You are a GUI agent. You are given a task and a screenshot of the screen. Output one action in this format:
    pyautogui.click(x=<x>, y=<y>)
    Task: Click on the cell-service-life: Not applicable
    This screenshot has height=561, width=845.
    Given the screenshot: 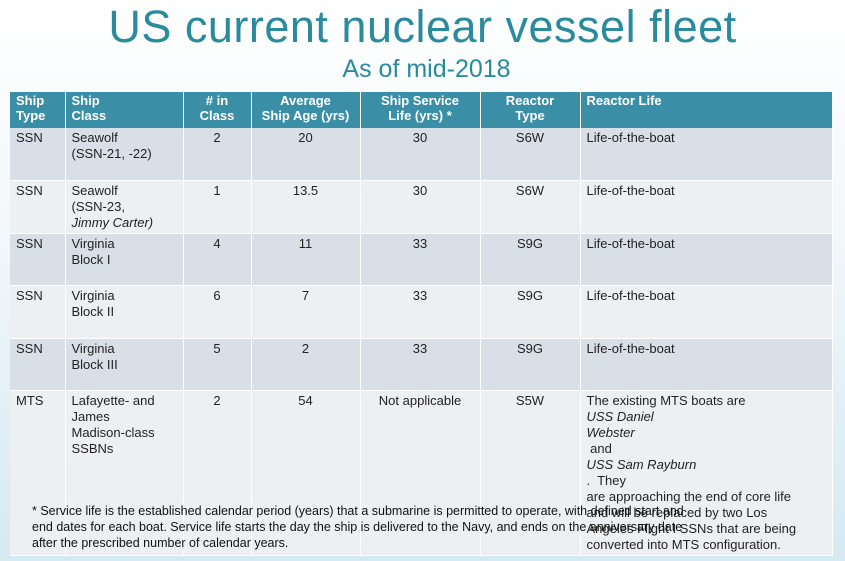 What is the action you would take?
    pyautogui.click(x=420, y=473)
    